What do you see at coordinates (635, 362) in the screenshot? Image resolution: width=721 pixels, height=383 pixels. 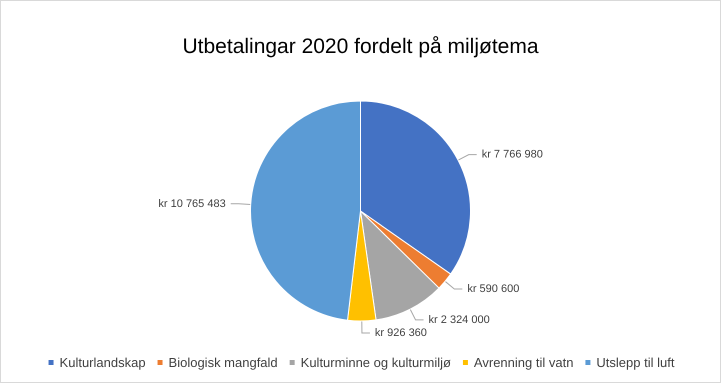 I see `legend-label: Utslepp til luft` at bounding box center [635, 362].